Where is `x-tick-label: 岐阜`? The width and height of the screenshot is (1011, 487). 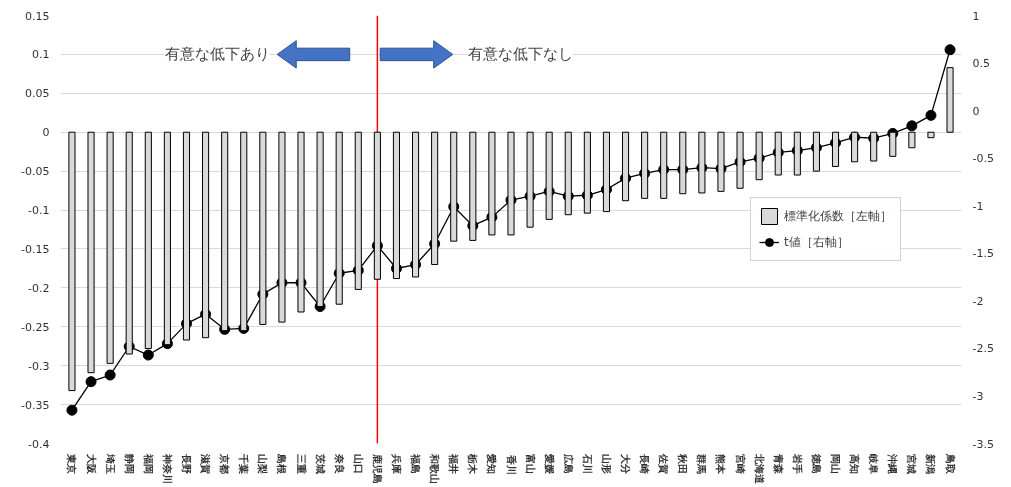
x-tick-label: 岐阜 is located at coordinates (874, 464).